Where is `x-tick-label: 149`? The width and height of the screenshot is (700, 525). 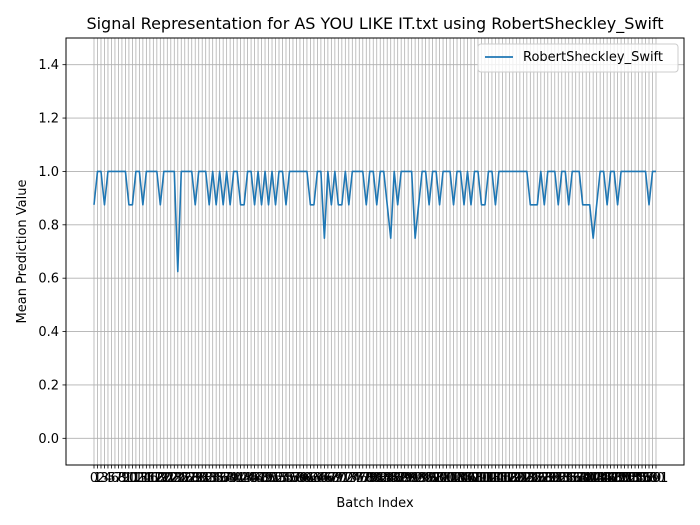
x-tick-label: 149 is located at coordinates (614, 478).